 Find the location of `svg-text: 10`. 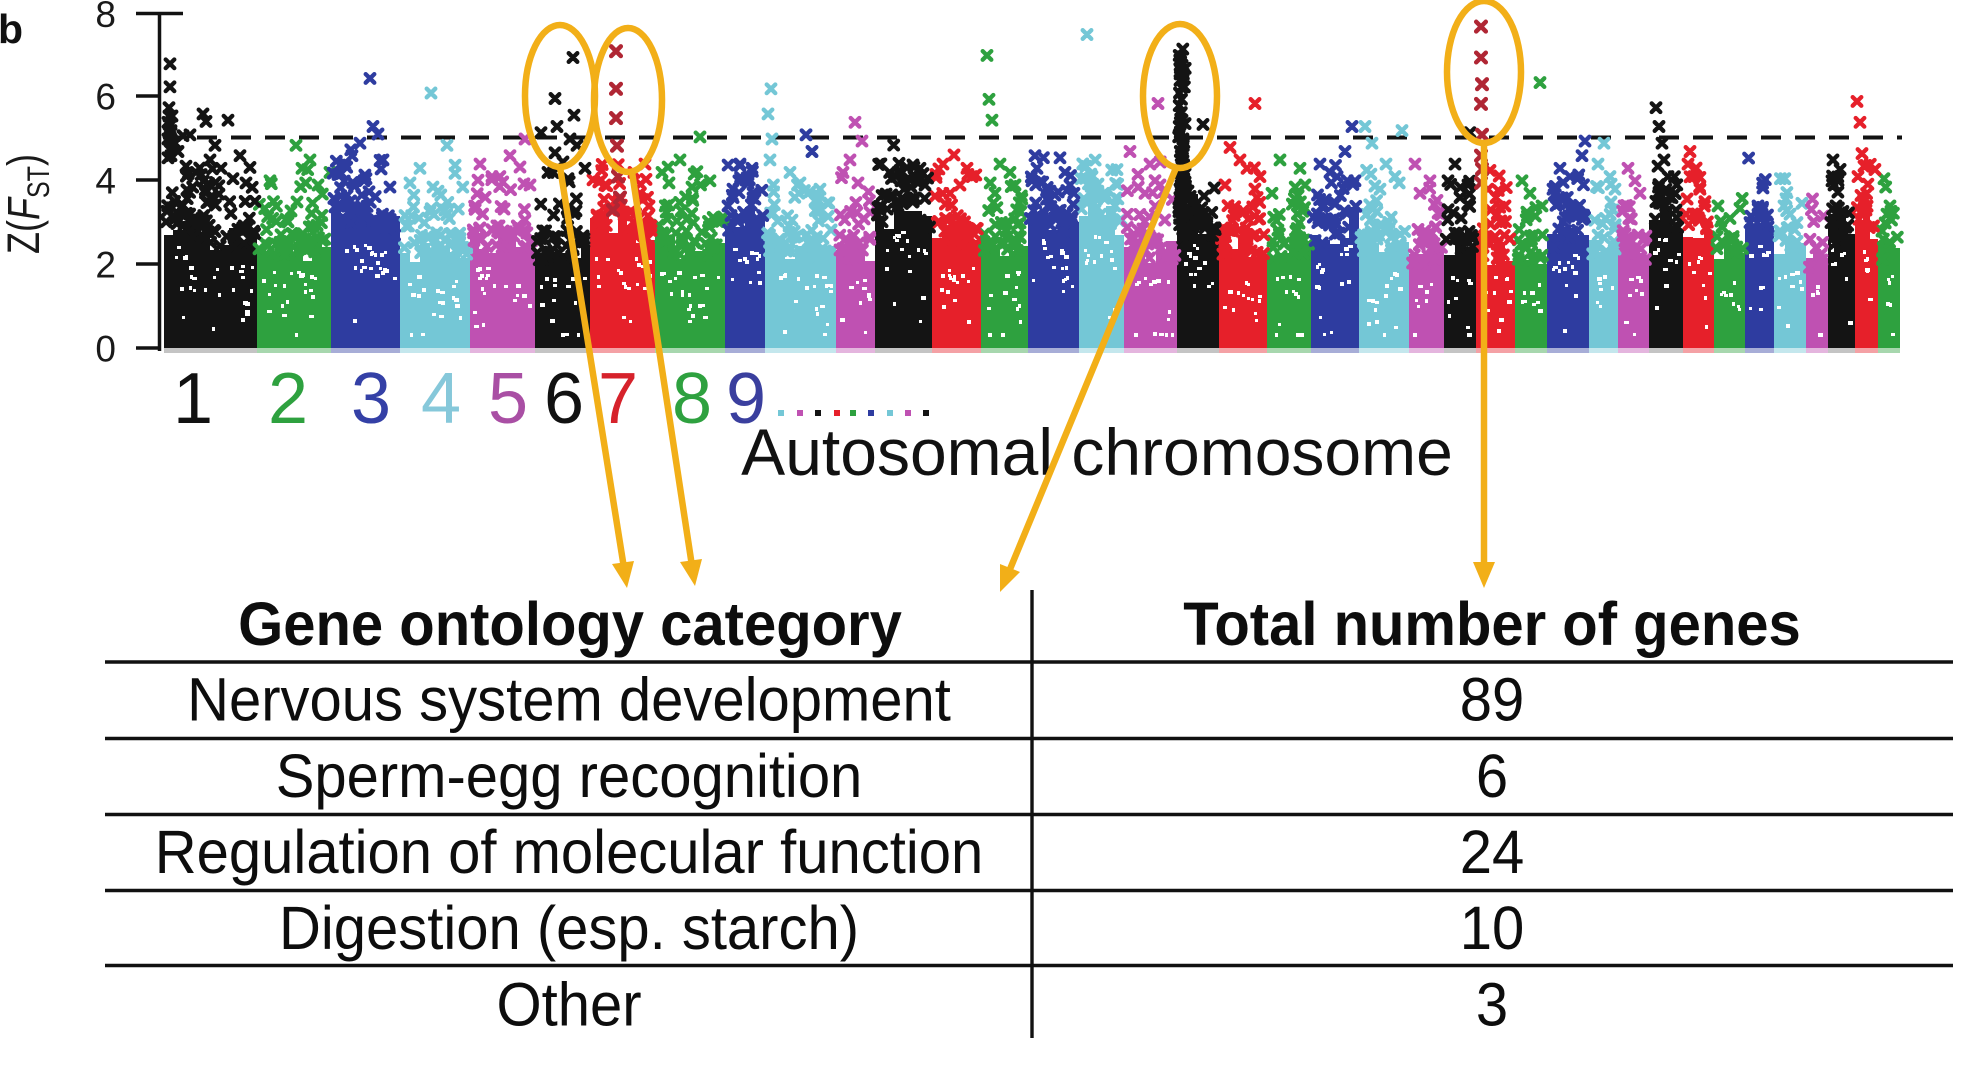

svg-text: 10 is located at coordinates (1492, 927).